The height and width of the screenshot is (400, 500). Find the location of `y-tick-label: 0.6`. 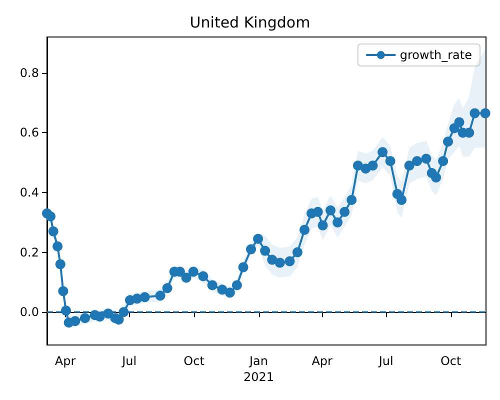

y-tick-label: 0.6 is located at coordinates (29, 133).